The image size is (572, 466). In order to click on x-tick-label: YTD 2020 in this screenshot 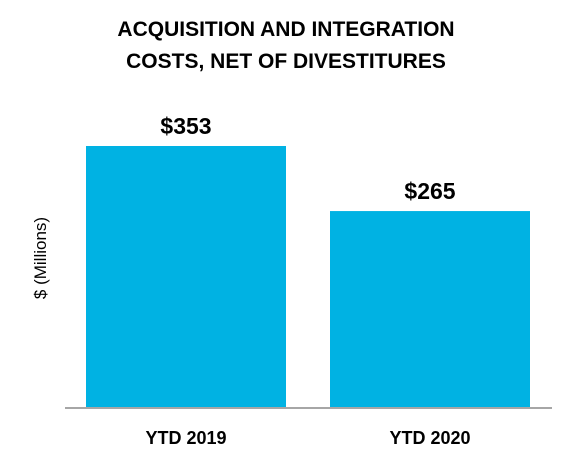, I will do `click(429, 438)`.